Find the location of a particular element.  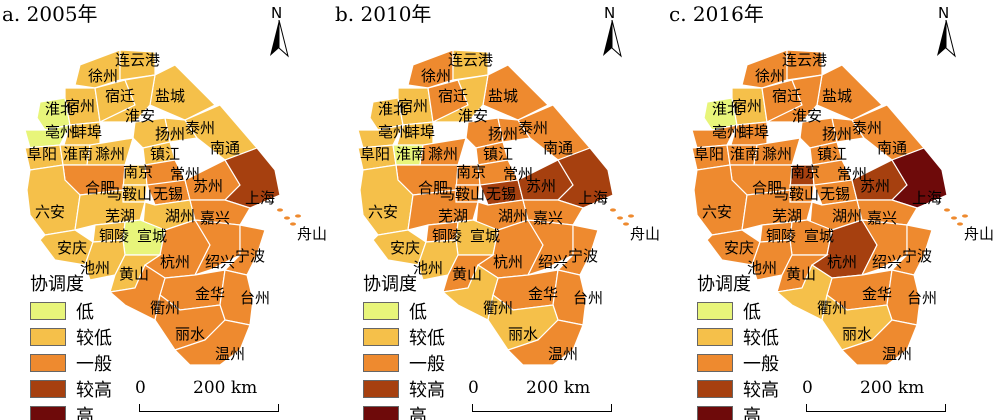

scale-line is located at coordinates (209, 408).